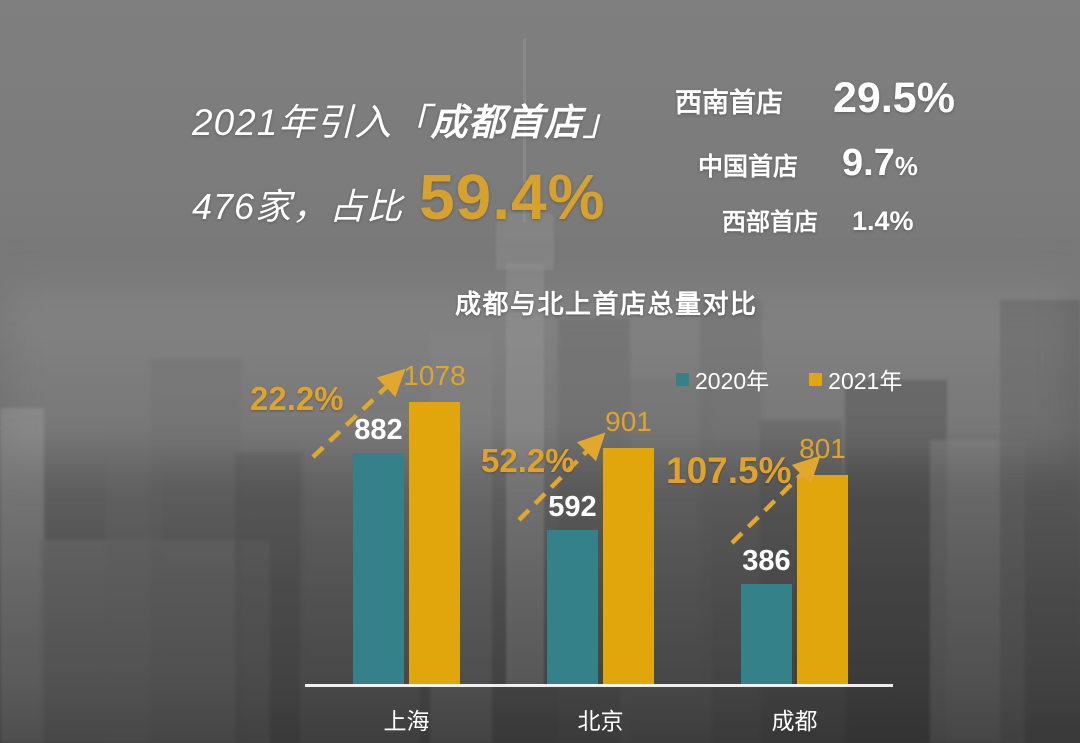 This screenshot has width=1080, height=743. I want to click on headline-highlight: 成都首店, so click(506, 122).